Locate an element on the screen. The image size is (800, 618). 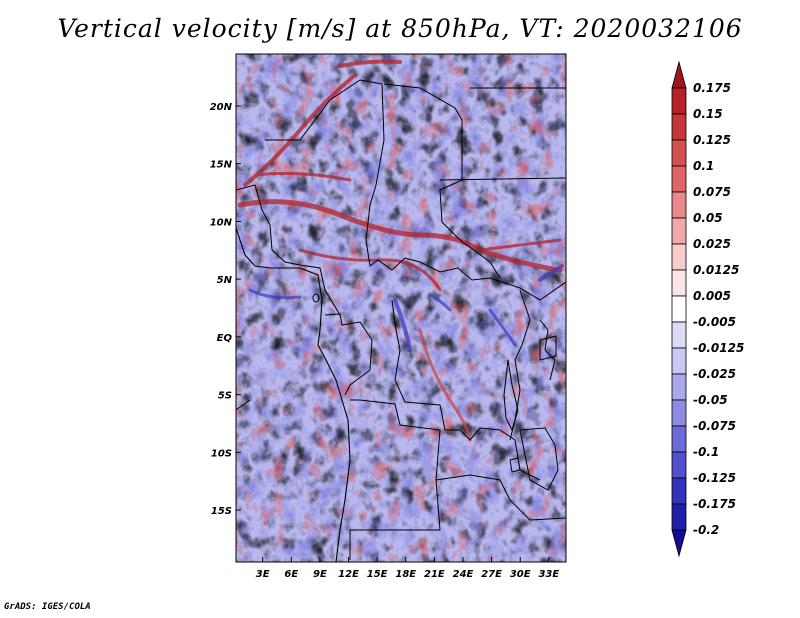
lon-tick-label: 6E is located at coordinates (291, 574).